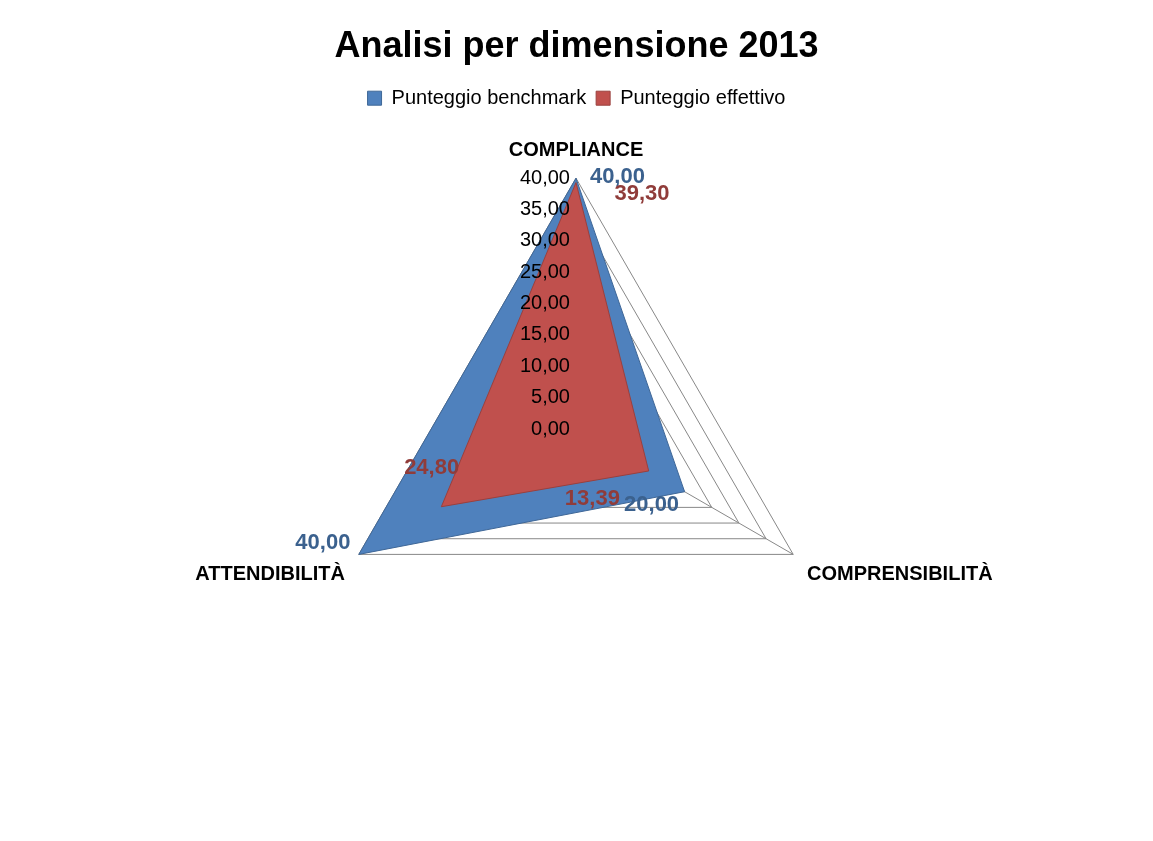  What do you see at coordinates (576, 44) in the screenshot?
I see `chart-title: Analisi per dimensione 2013` at bounding box center [576, 44].